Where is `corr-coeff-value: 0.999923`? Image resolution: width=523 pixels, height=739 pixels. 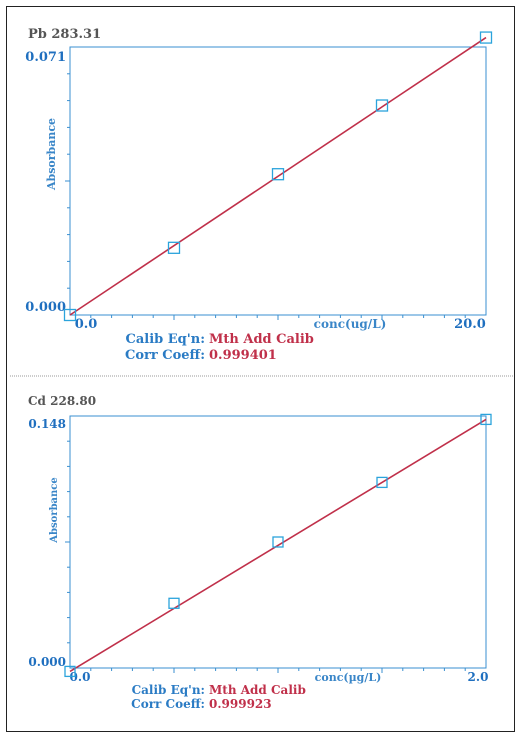
corr-coeff-value: 0.999923 is located at coordinates (240, 704).